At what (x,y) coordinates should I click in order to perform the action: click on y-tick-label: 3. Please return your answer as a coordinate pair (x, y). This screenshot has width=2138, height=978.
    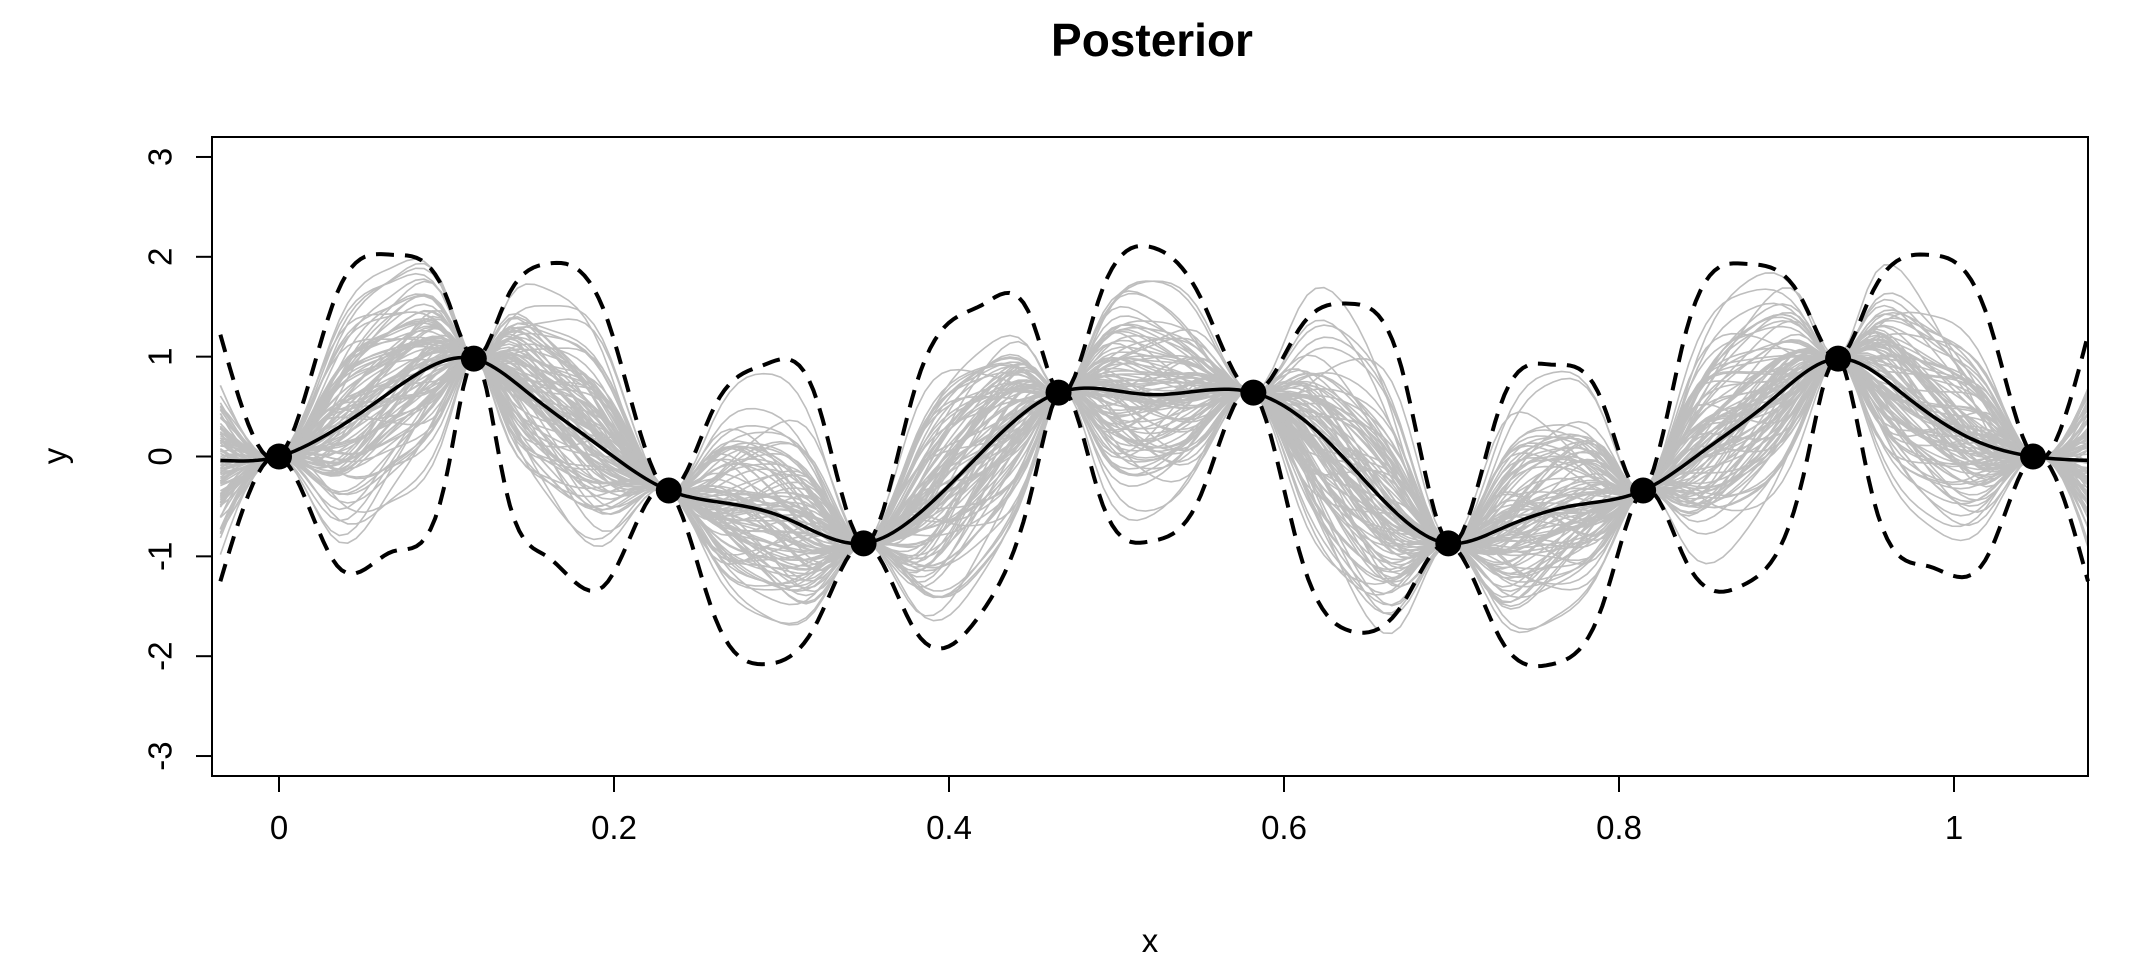
    Looking at the image, I should click on (160, 157).